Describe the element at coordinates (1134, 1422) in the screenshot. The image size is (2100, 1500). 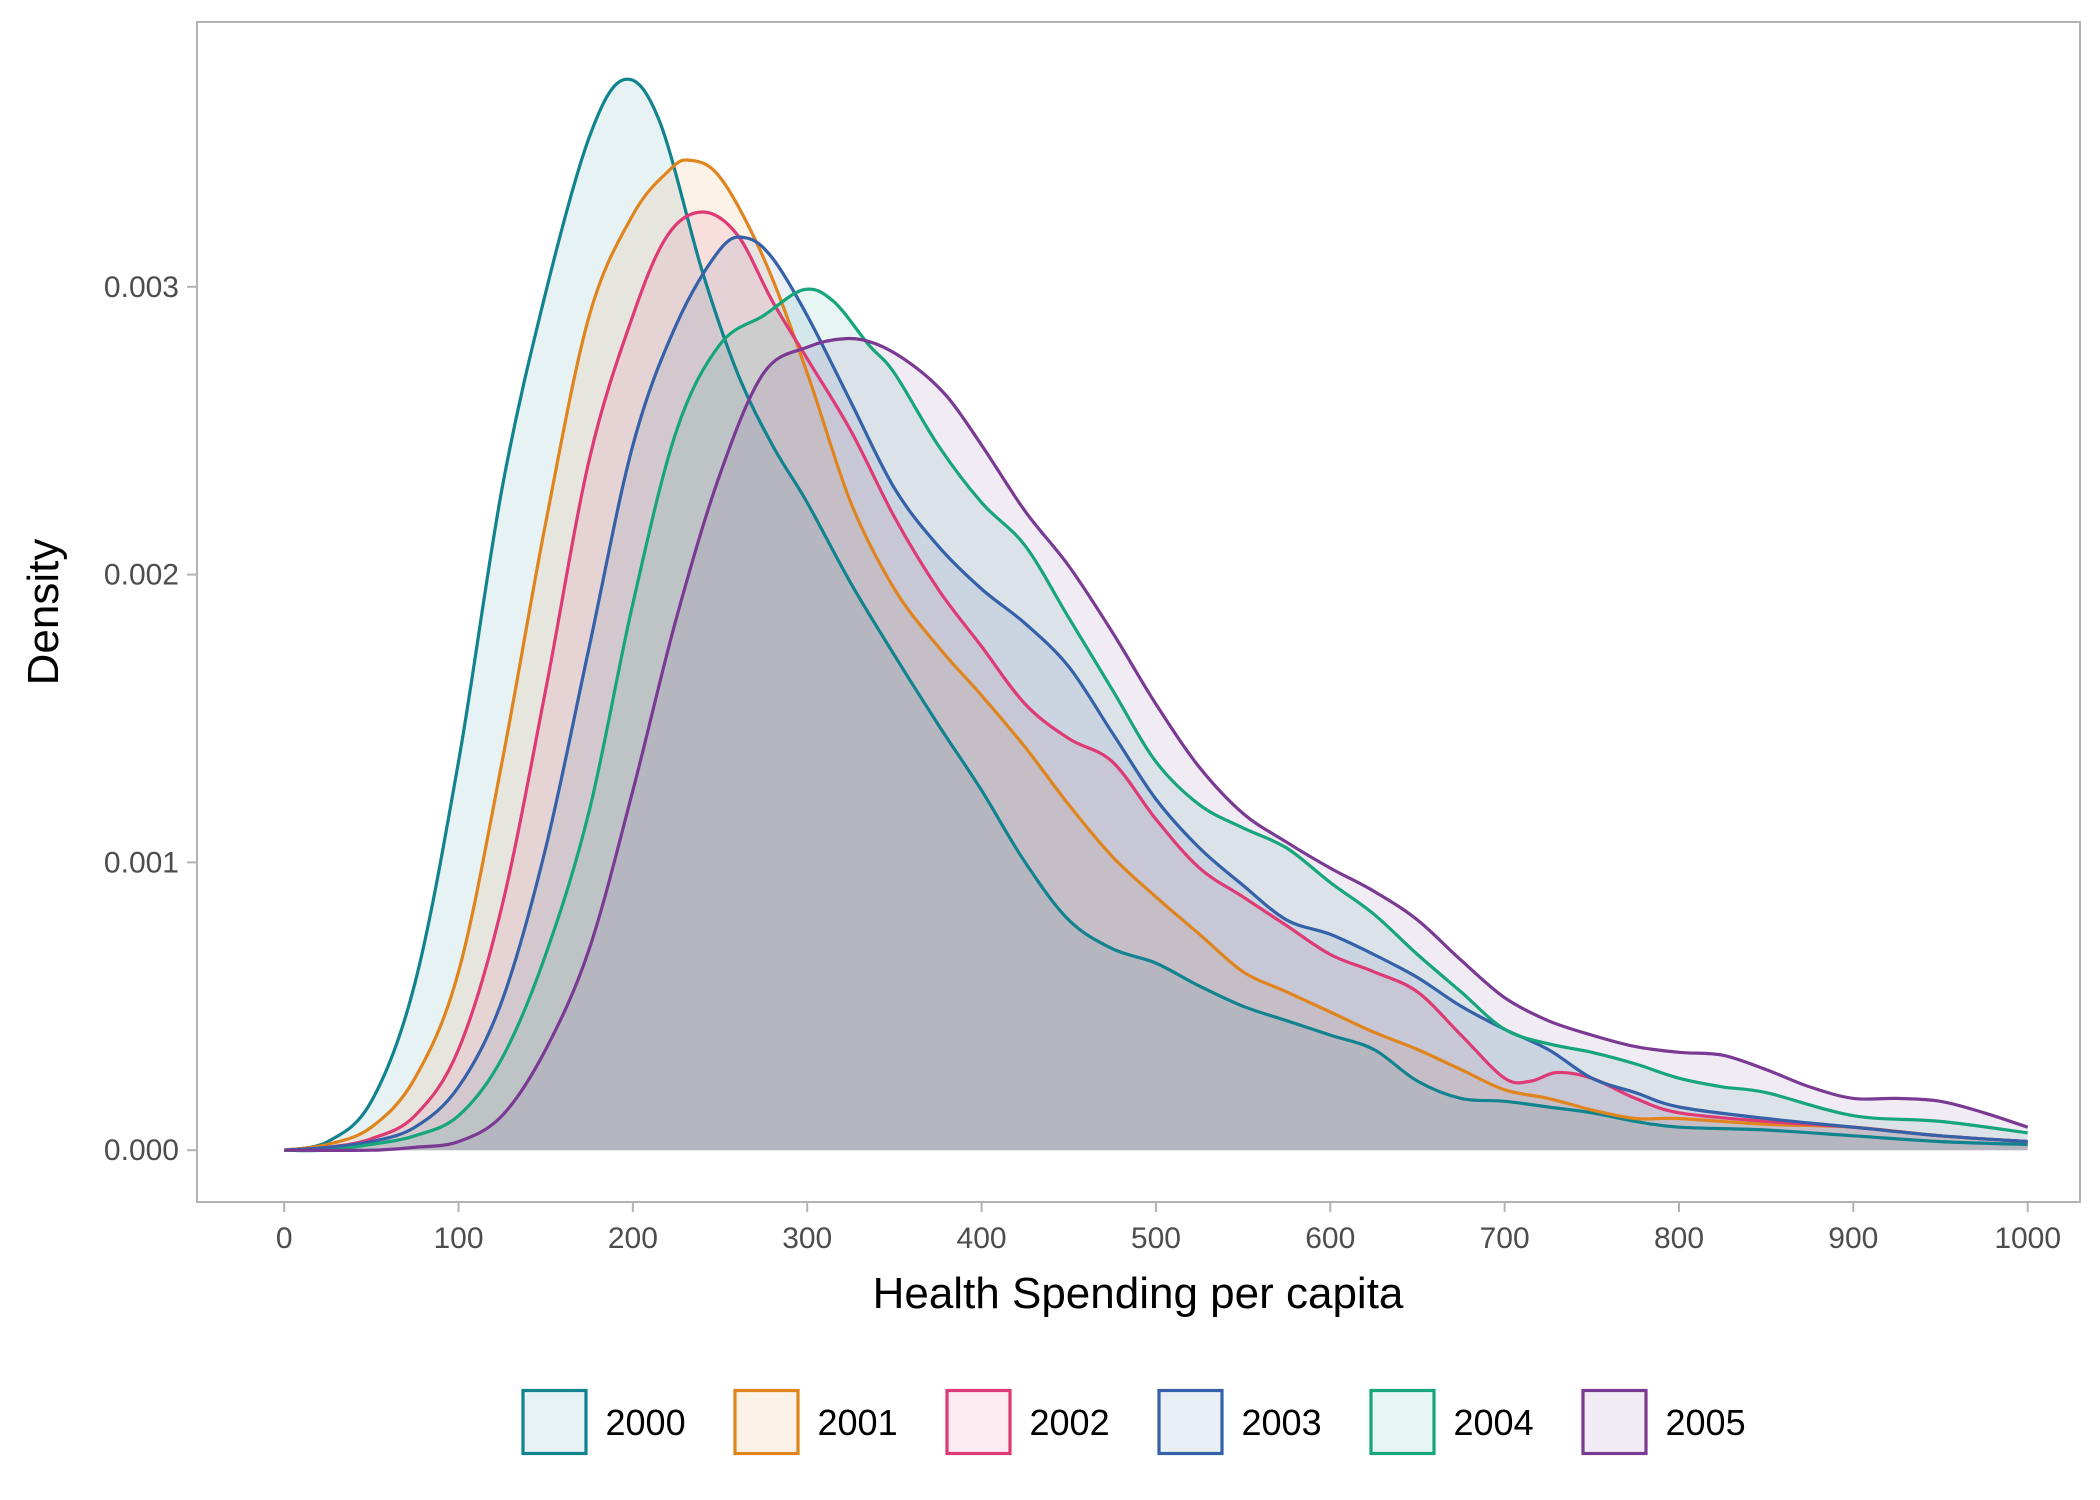
I see `legend: 2000 2001 2002 2003 2004 2005` at that location.